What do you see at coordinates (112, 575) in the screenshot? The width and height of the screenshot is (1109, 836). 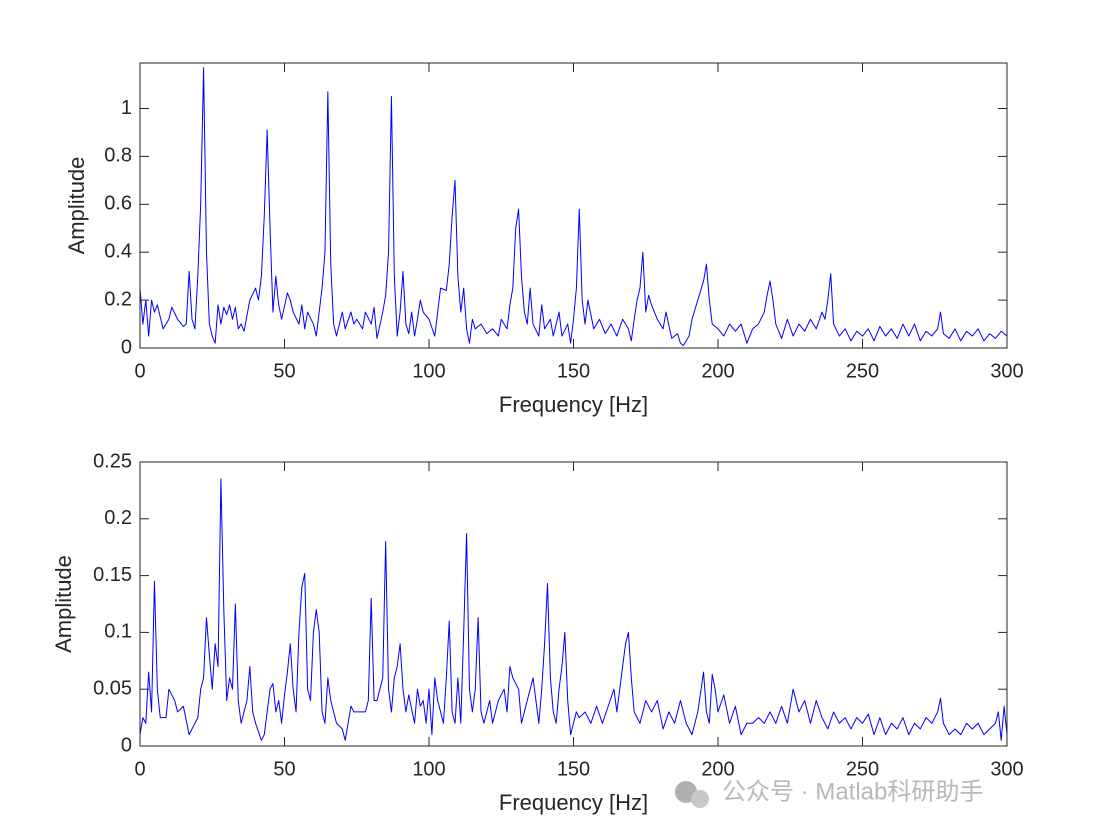 I see `y-tick-label: 0.15` at bounding box center [112, 575].